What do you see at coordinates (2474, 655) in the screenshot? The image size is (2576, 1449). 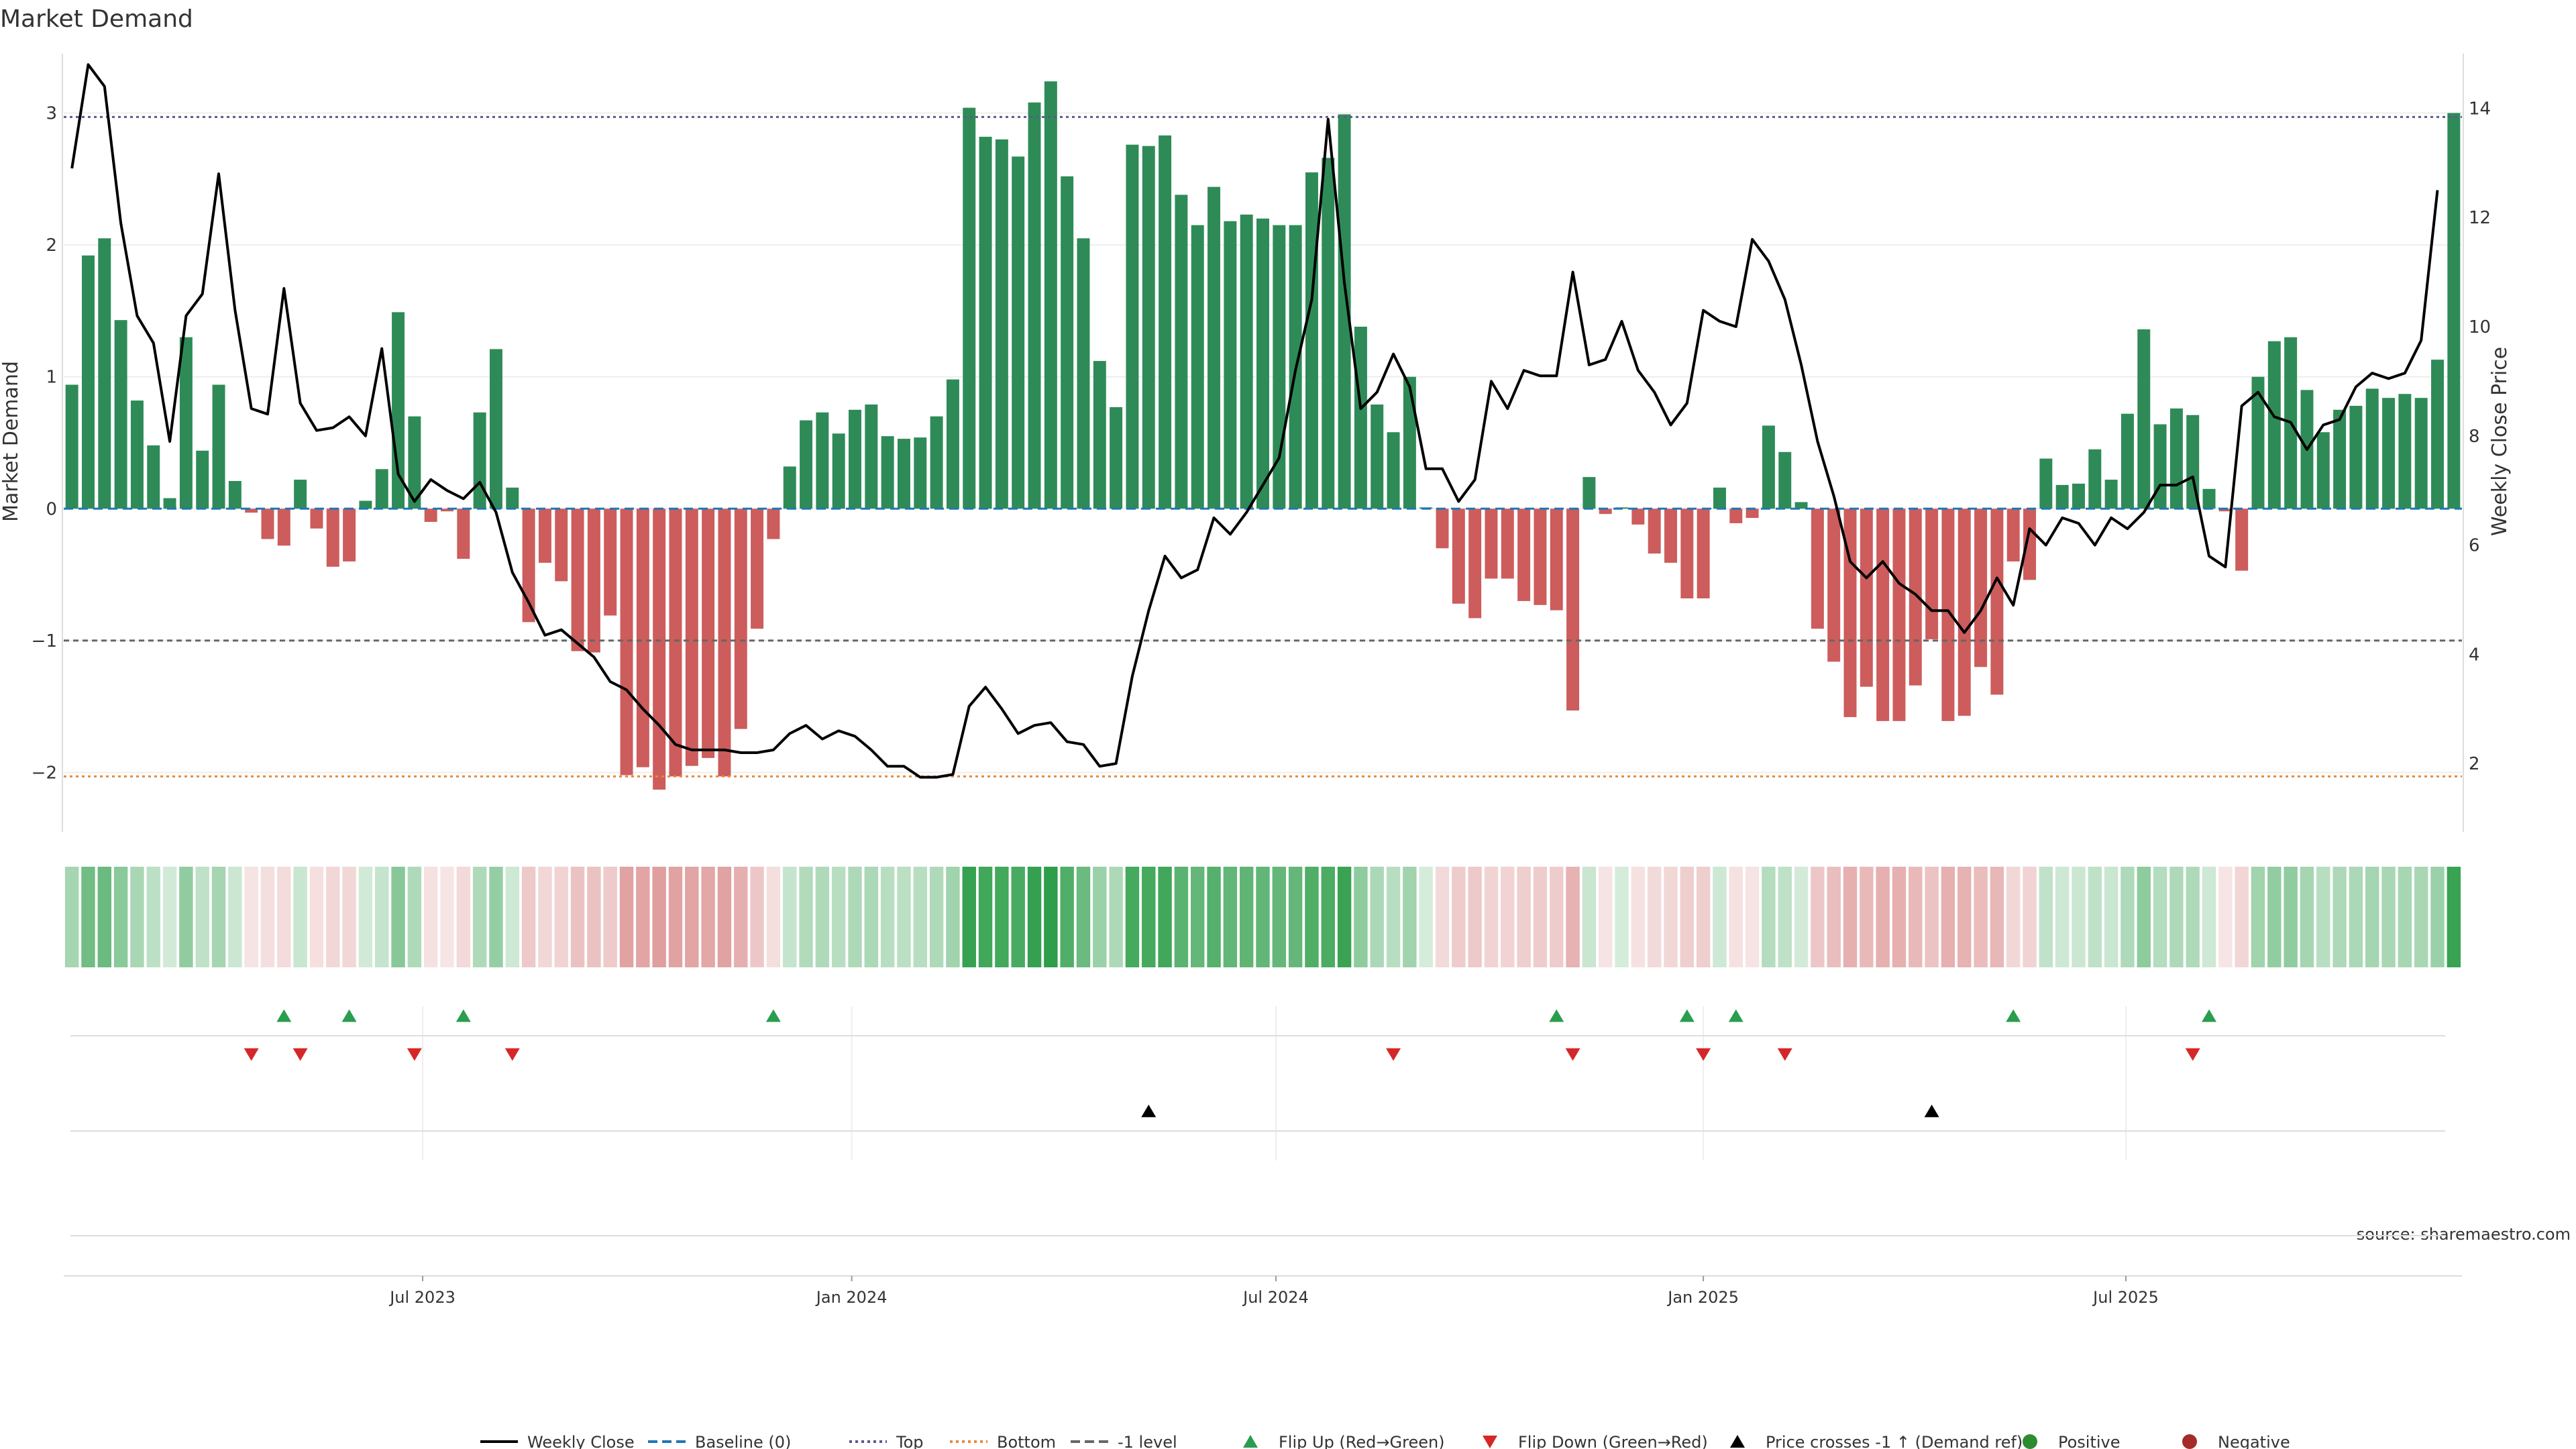 I see `y-tick-label-right: 4` at bounding box center [2474, 655].